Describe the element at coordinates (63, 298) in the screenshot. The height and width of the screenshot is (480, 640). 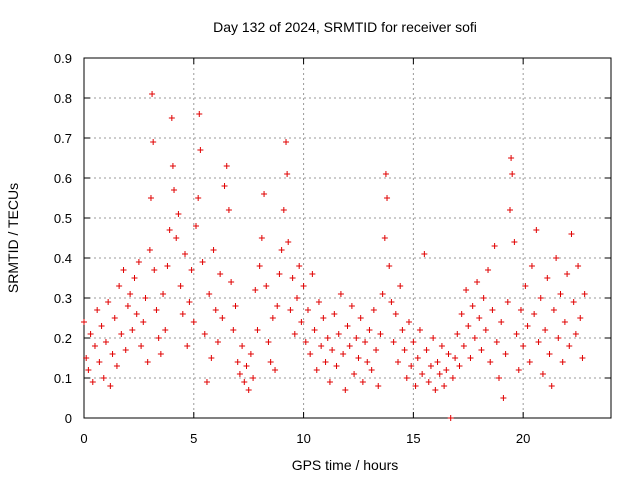
I see `y-tick-label: 0.3` at that location.